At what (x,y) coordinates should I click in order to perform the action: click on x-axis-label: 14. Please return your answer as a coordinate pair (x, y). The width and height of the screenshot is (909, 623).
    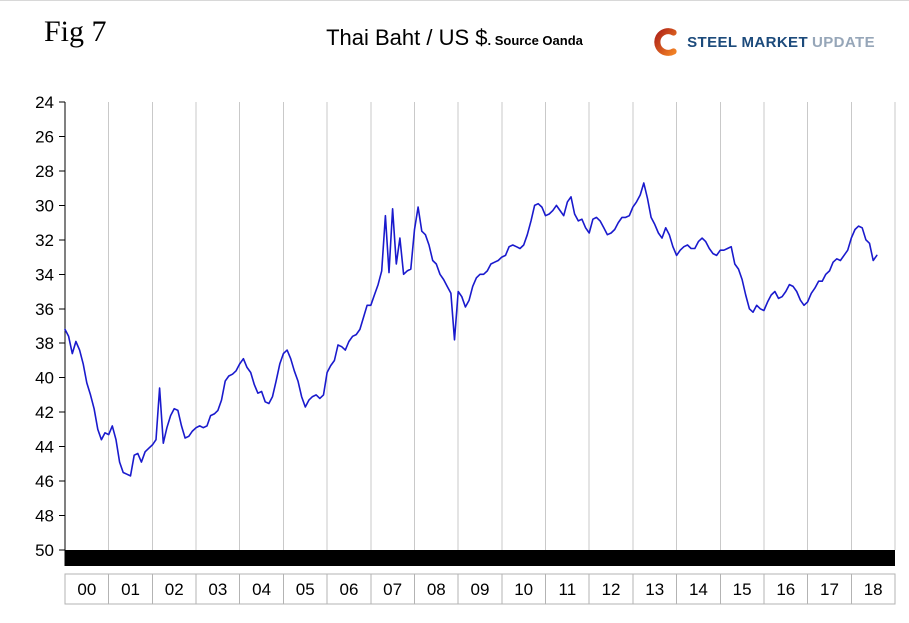
    Looking at the image, I should click on (698, 589).